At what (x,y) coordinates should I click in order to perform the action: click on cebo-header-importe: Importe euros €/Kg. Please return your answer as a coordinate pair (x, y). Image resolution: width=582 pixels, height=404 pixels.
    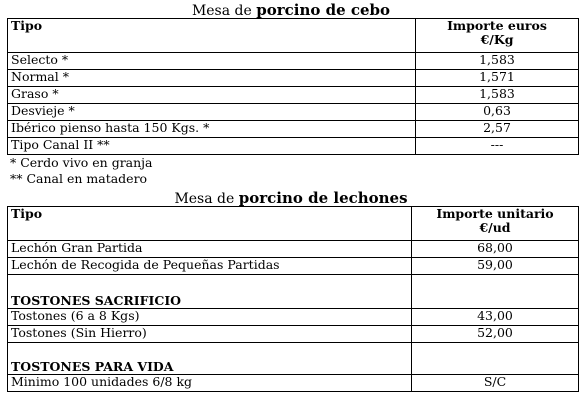
    Looking at the image, I should click on (497, 35).